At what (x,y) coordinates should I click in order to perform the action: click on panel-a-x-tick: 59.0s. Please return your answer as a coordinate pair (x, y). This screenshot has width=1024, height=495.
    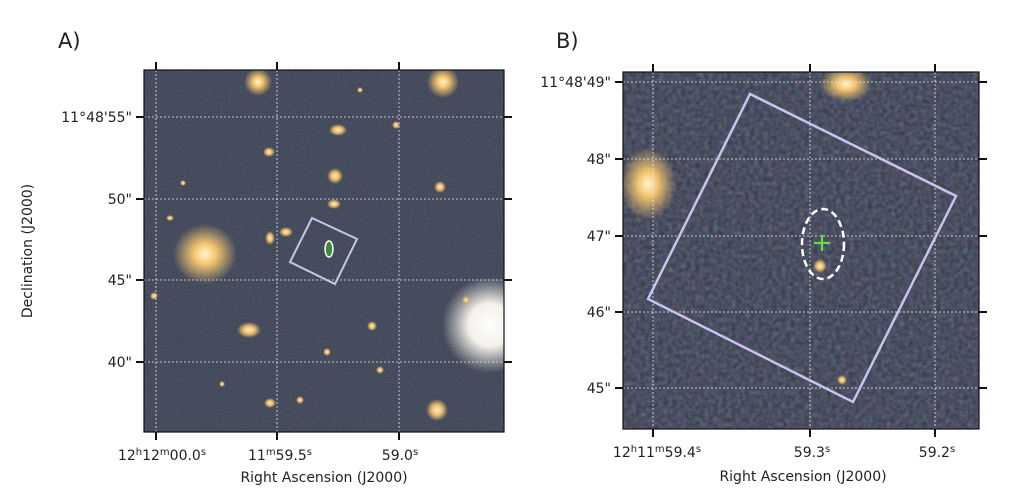
    Looking at the image, I should click on (400, 455).